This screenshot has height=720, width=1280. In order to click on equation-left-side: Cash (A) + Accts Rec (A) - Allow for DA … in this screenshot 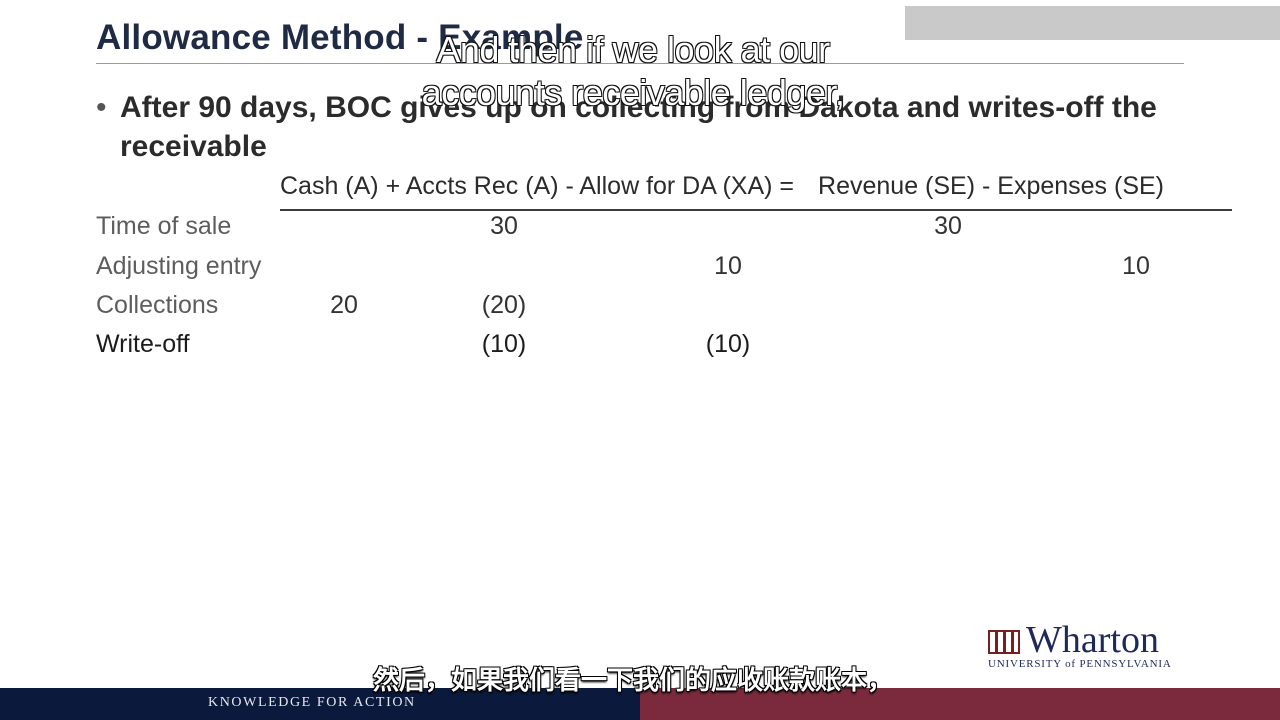, I will do `click(537, 186)`.